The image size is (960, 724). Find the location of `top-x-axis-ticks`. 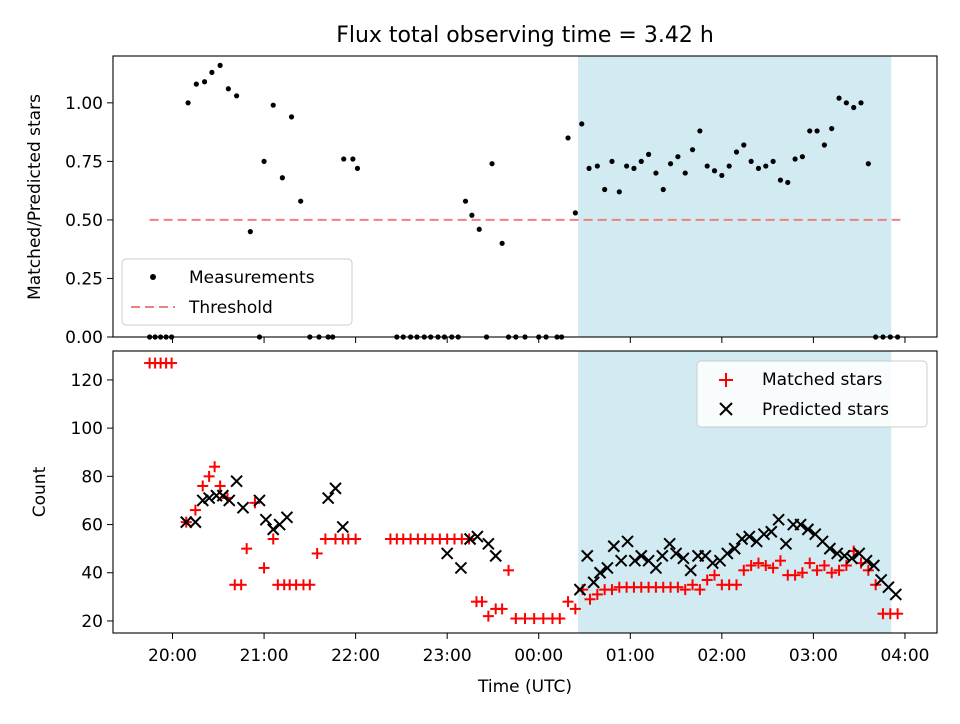

top-x-axis-ticks is located at coordinates (539, 340).